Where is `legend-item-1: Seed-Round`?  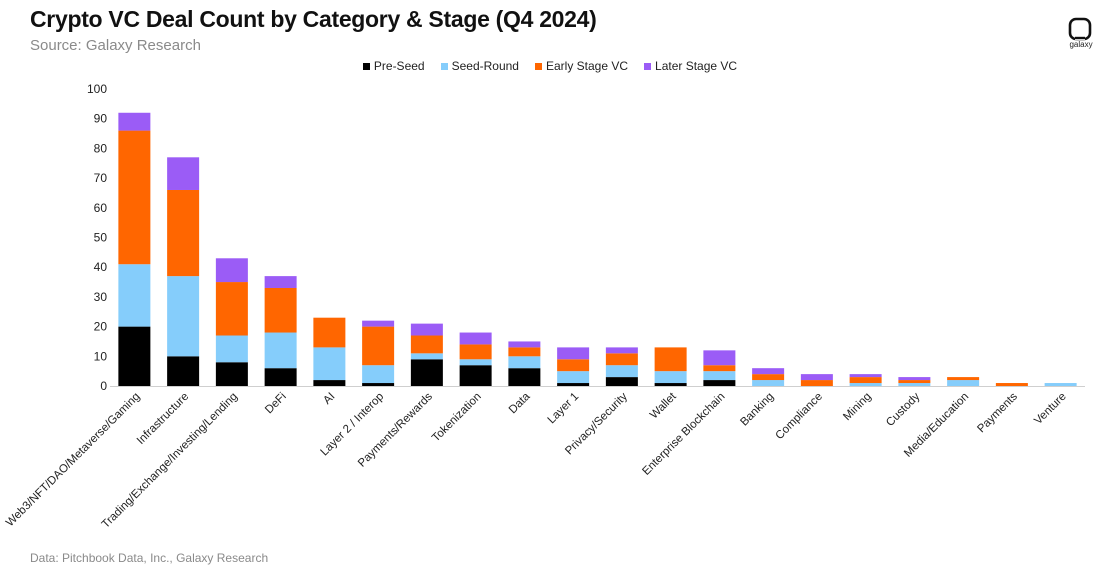
legend-item-1: Seed-Round is located at coordinates (479, 66).